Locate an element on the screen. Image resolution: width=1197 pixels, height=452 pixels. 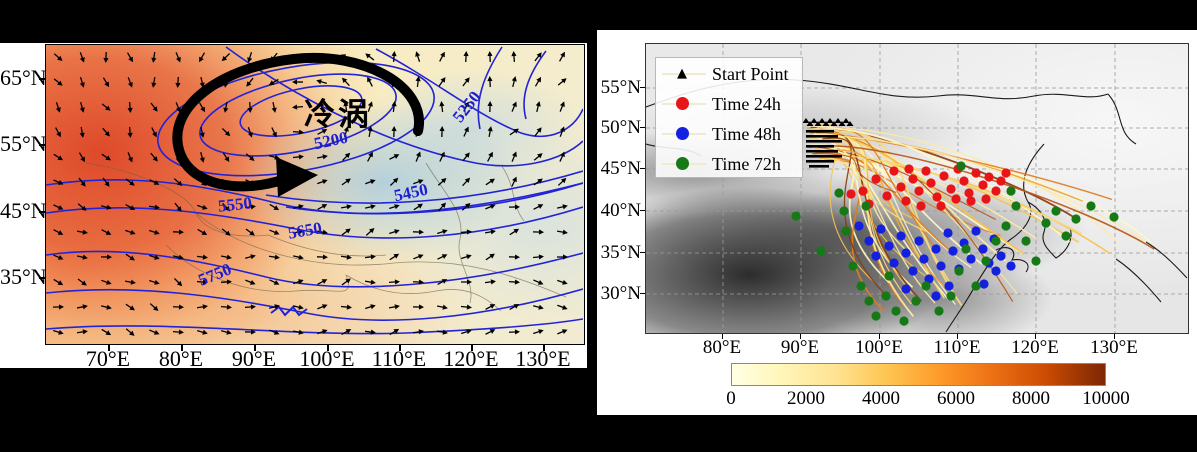
legend-line-sample is located at coordinates (684, 74).